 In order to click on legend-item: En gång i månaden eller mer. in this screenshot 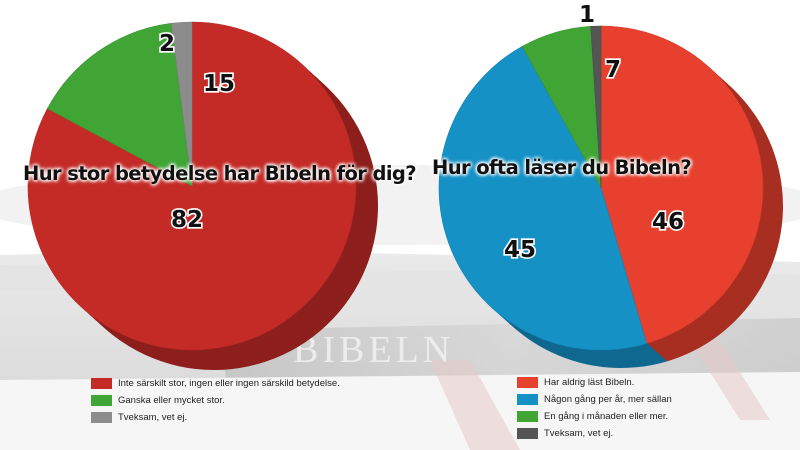, I will do `click(594, 416)`.